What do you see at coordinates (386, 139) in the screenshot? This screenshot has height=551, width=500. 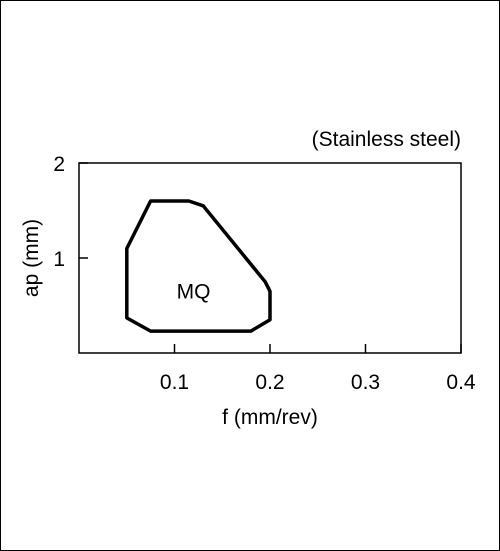 I see `chart-annotation: (Stainless steel)` at bounding box center [386, 139].